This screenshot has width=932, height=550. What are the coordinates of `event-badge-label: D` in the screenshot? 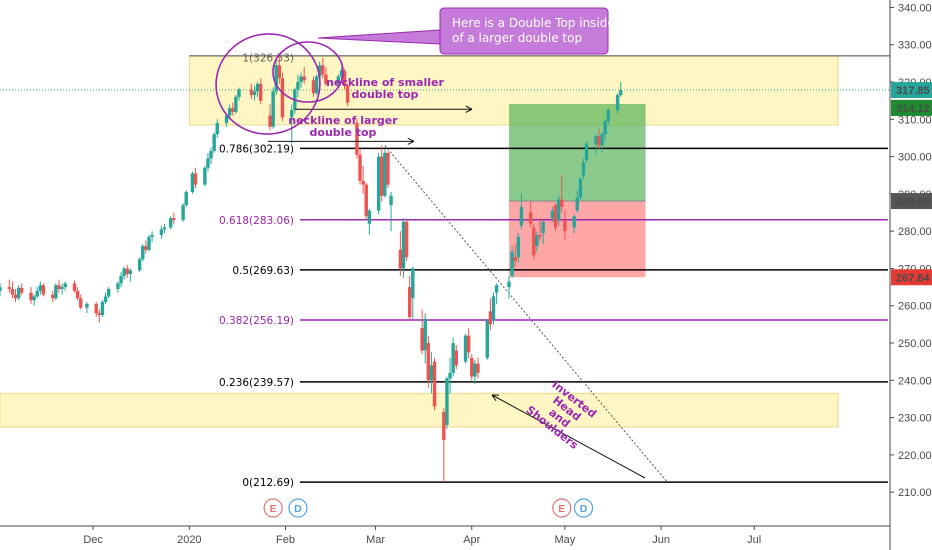 It's located at (298, 509).